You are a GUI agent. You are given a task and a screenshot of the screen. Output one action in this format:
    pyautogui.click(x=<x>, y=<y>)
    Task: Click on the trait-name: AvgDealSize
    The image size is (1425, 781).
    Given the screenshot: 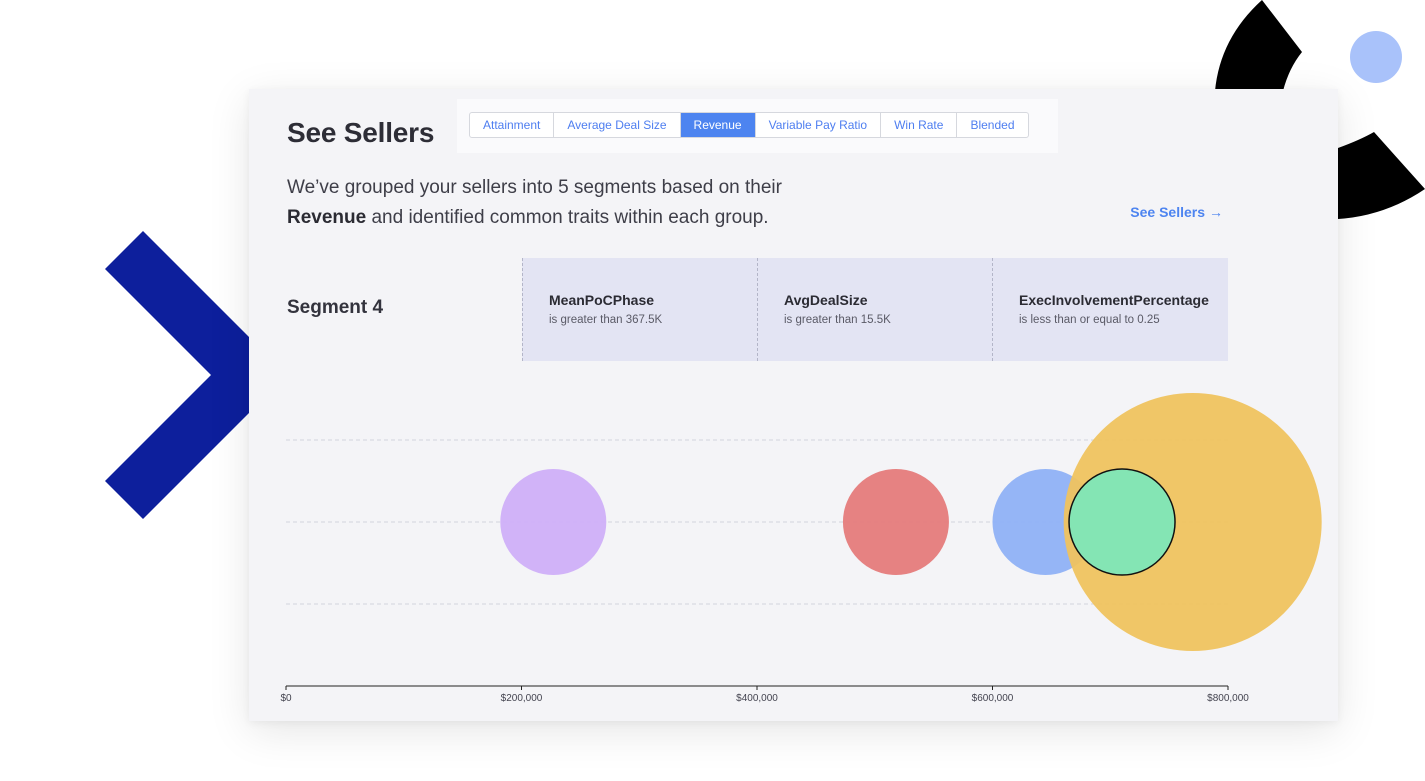 What is the action you would take?
    pyautogui.click(x=826, y=300)
    